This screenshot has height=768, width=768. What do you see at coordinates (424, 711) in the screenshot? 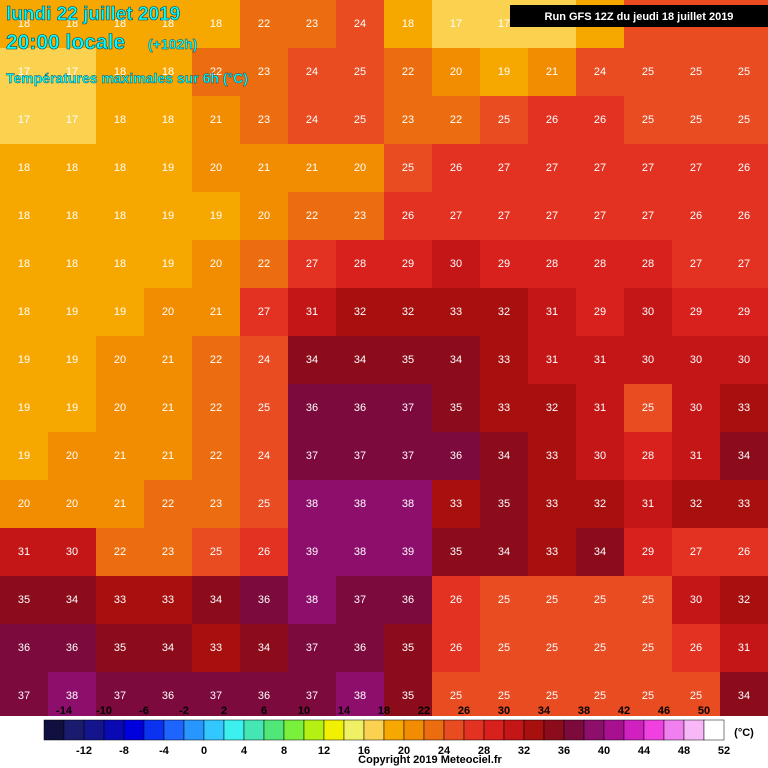
I see `legend-label: 22` at bounding box center [424, 711].